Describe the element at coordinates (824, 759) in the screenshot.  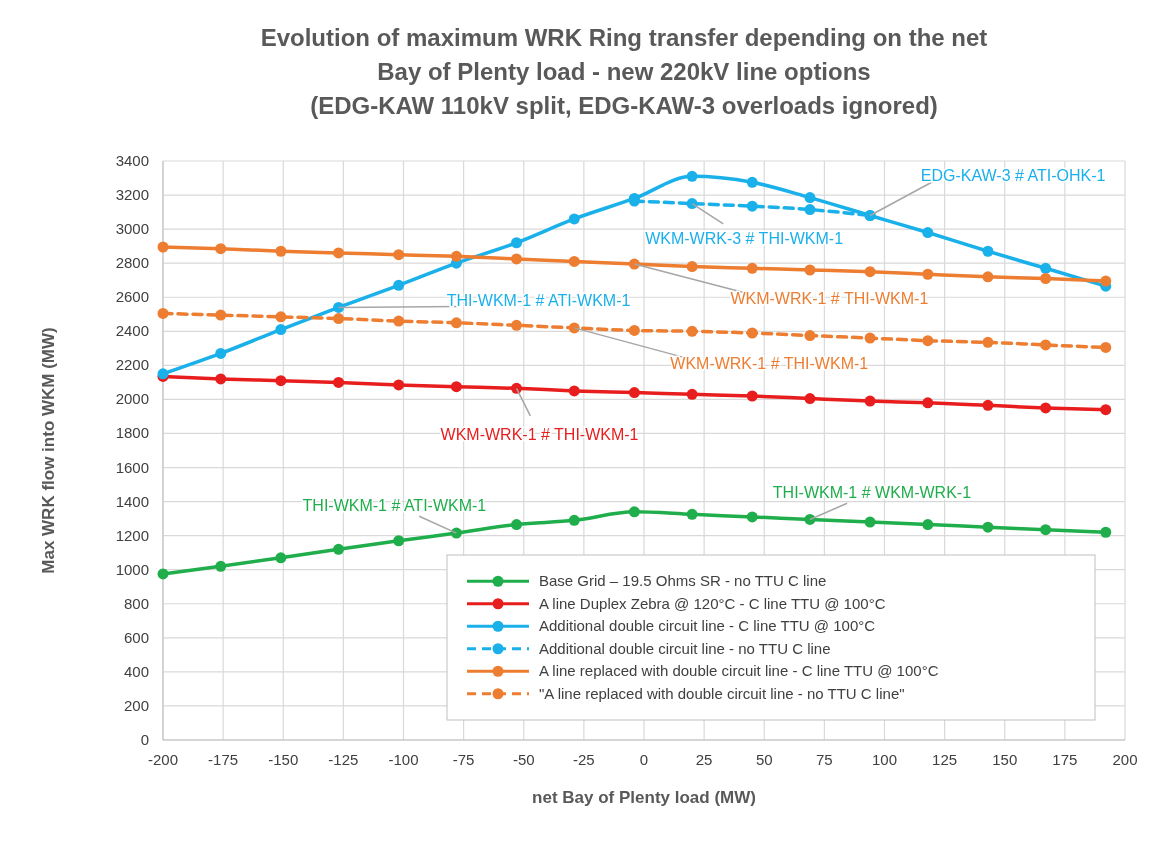
I see `x-tick-label: 75` at that location.